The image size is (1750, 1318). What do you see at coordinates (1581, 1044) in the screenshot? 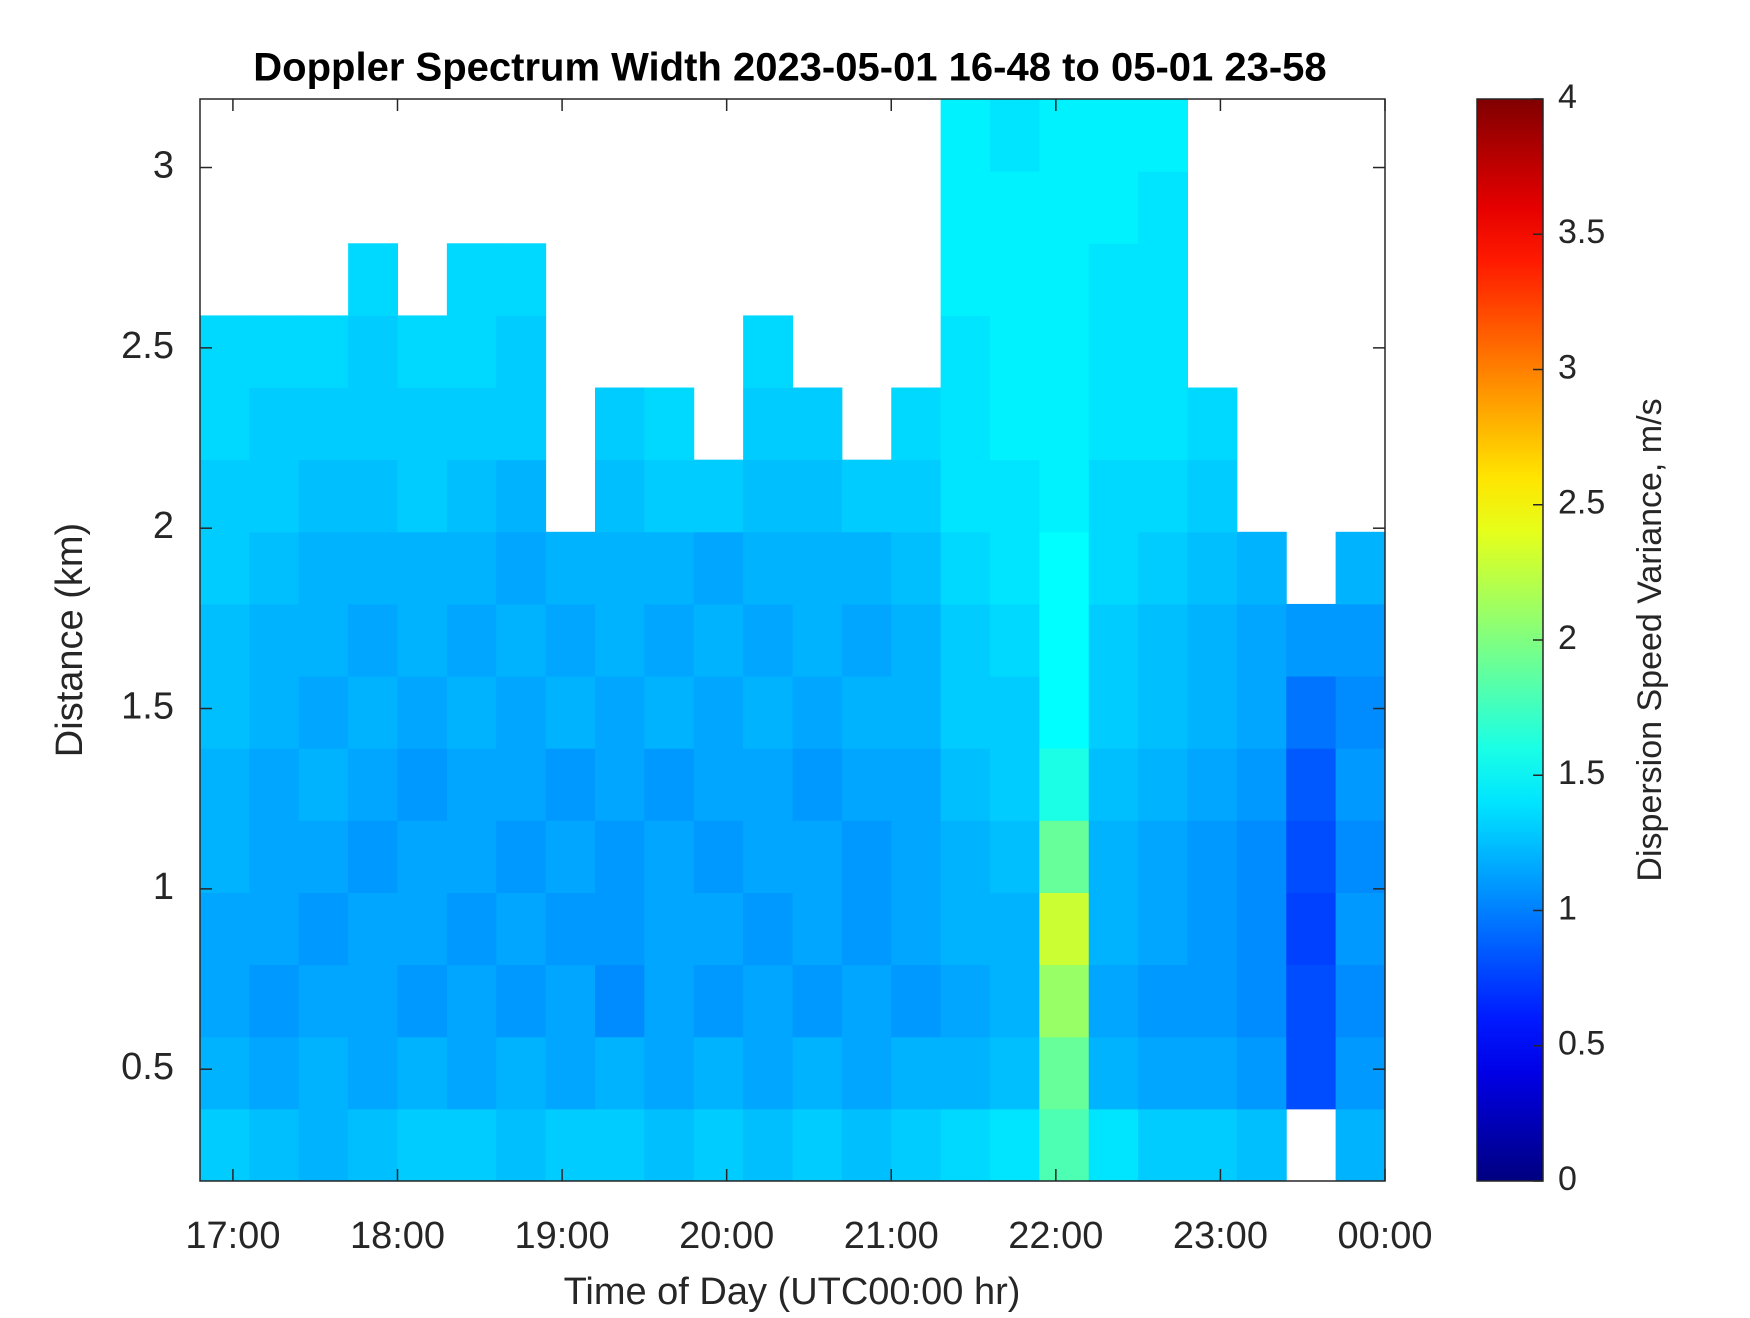
I see `colorbar-tick-label: 0.5` at bounding box center [1581, 1044].